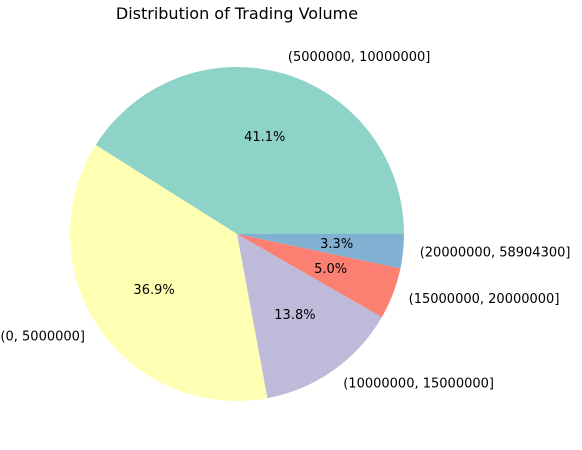 The width and height of the screenshot is (582, 450). I want to click on slice-percent-label: 5.0%, so click(330, 269).